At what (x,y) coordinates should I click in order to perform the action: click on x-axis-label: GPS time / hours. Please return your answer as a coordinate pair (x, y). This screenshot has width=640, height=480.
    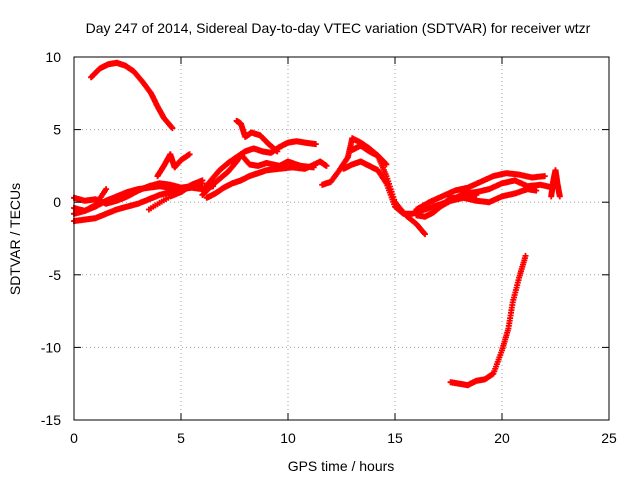
    Looking at the image, I should click on (341, 466).